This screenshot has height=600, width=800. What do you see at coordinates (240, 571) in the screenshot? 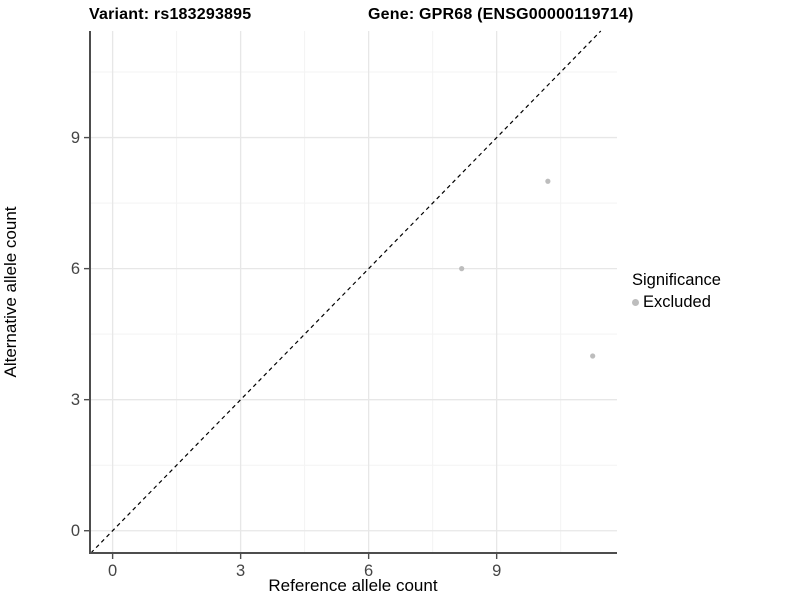
I see `x-tick-label: 3` at bounding box center [240, 571].